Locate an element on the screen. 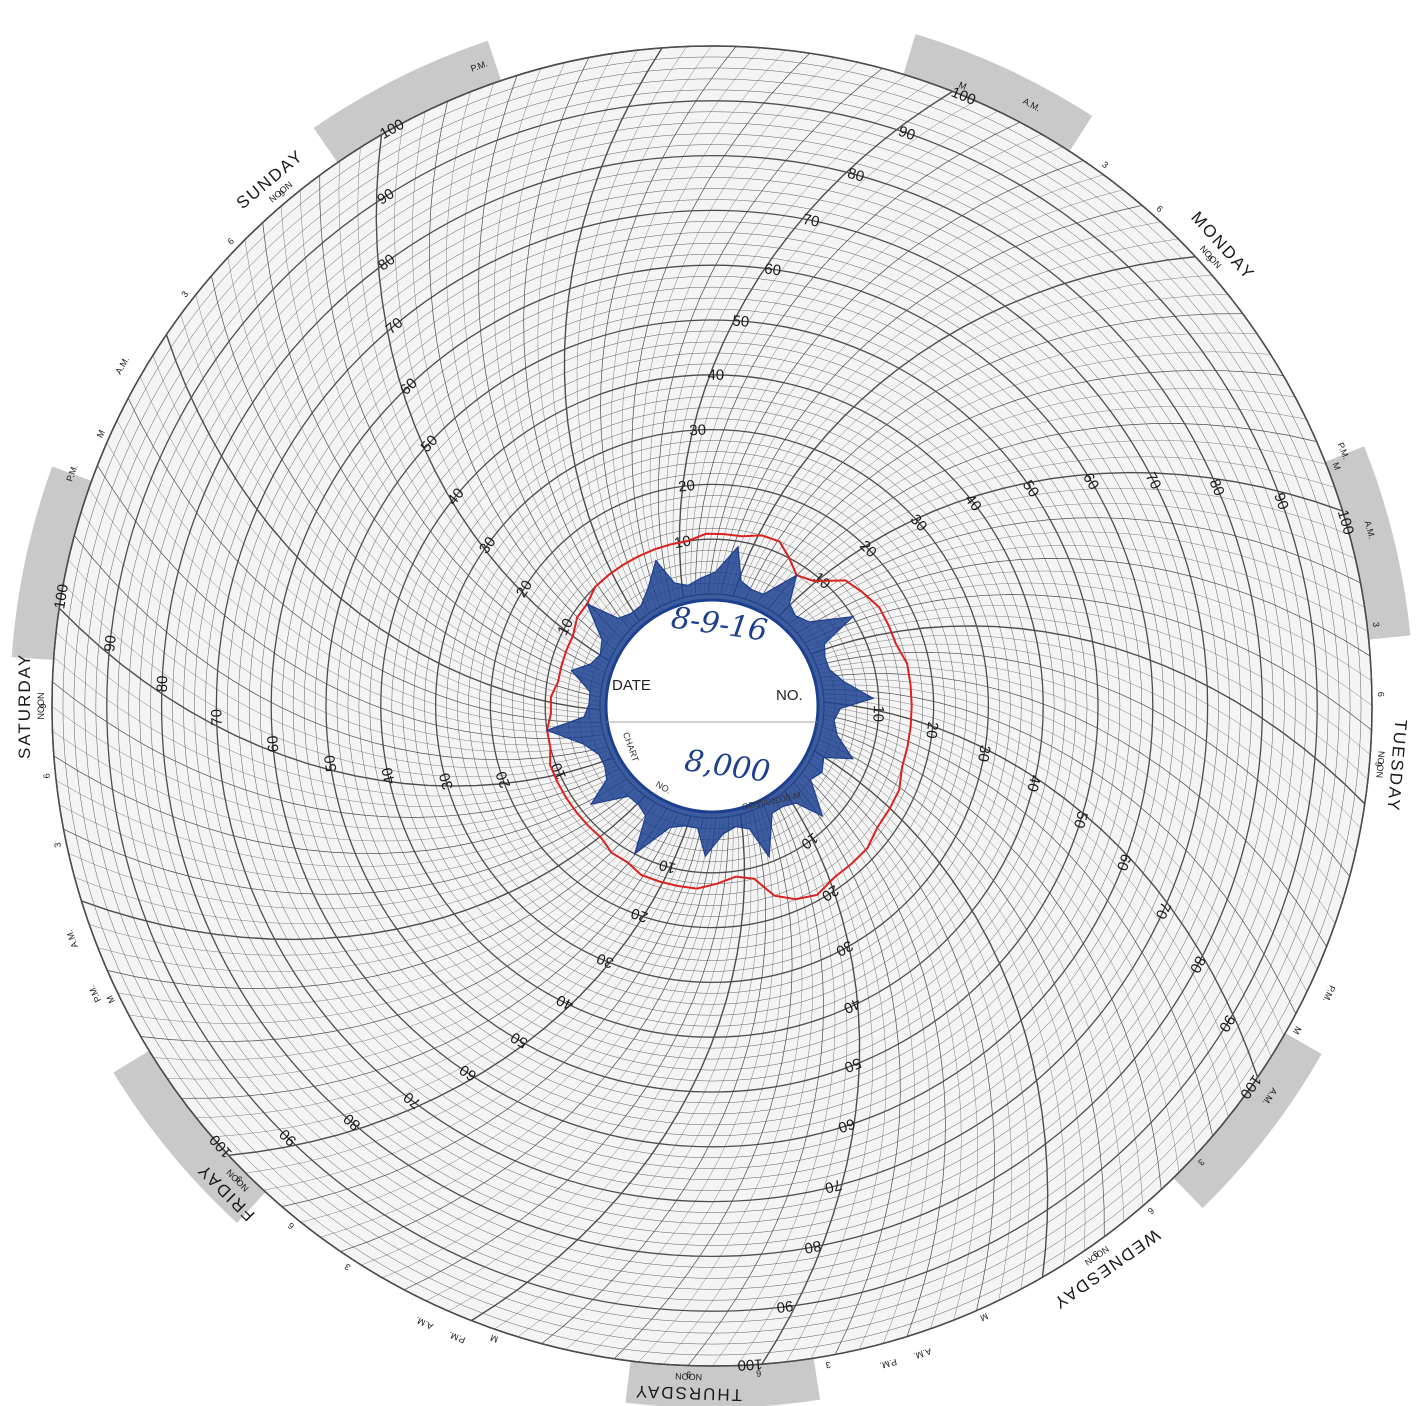 The height and width of the screenshot is (1406, 1423). hour-label-3-6: 6 is located at coordinates (1151, 1210).